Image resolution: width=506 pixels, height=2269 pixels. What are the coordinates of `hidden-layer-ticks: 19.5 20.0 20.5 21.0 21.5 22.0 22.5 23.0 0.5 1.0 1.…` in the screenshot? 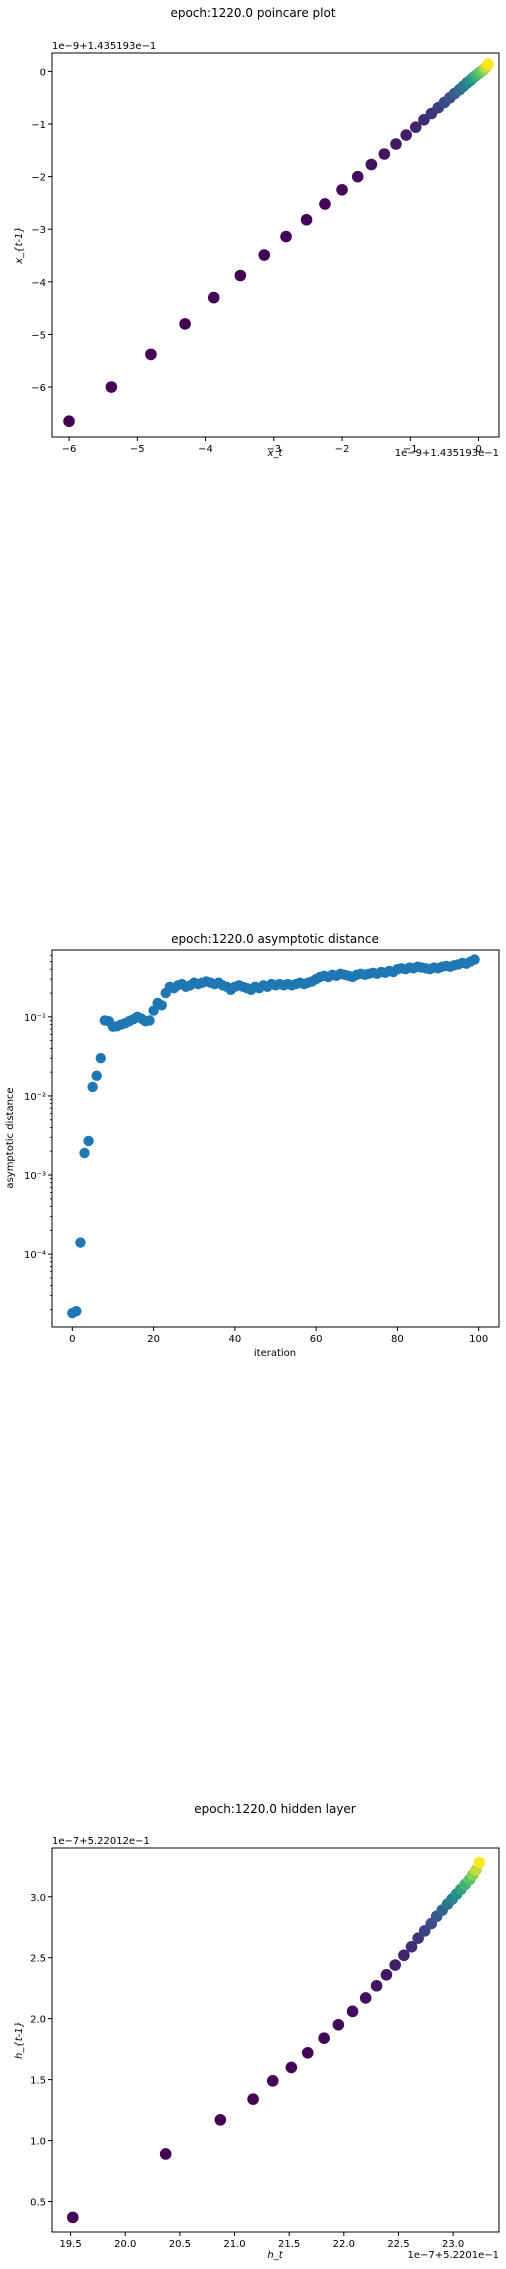 It's located at (247, 2071).